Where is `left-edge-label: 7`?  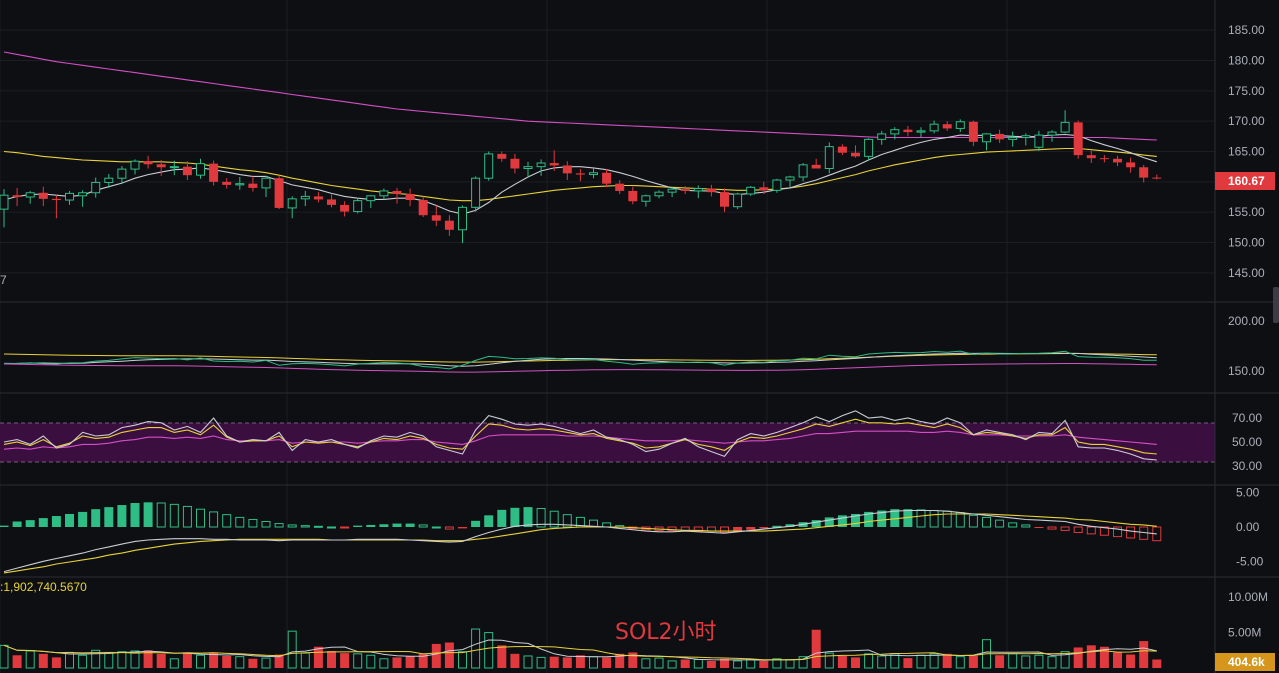 left-edge-label: 7 is located at coordinates (3, 280).